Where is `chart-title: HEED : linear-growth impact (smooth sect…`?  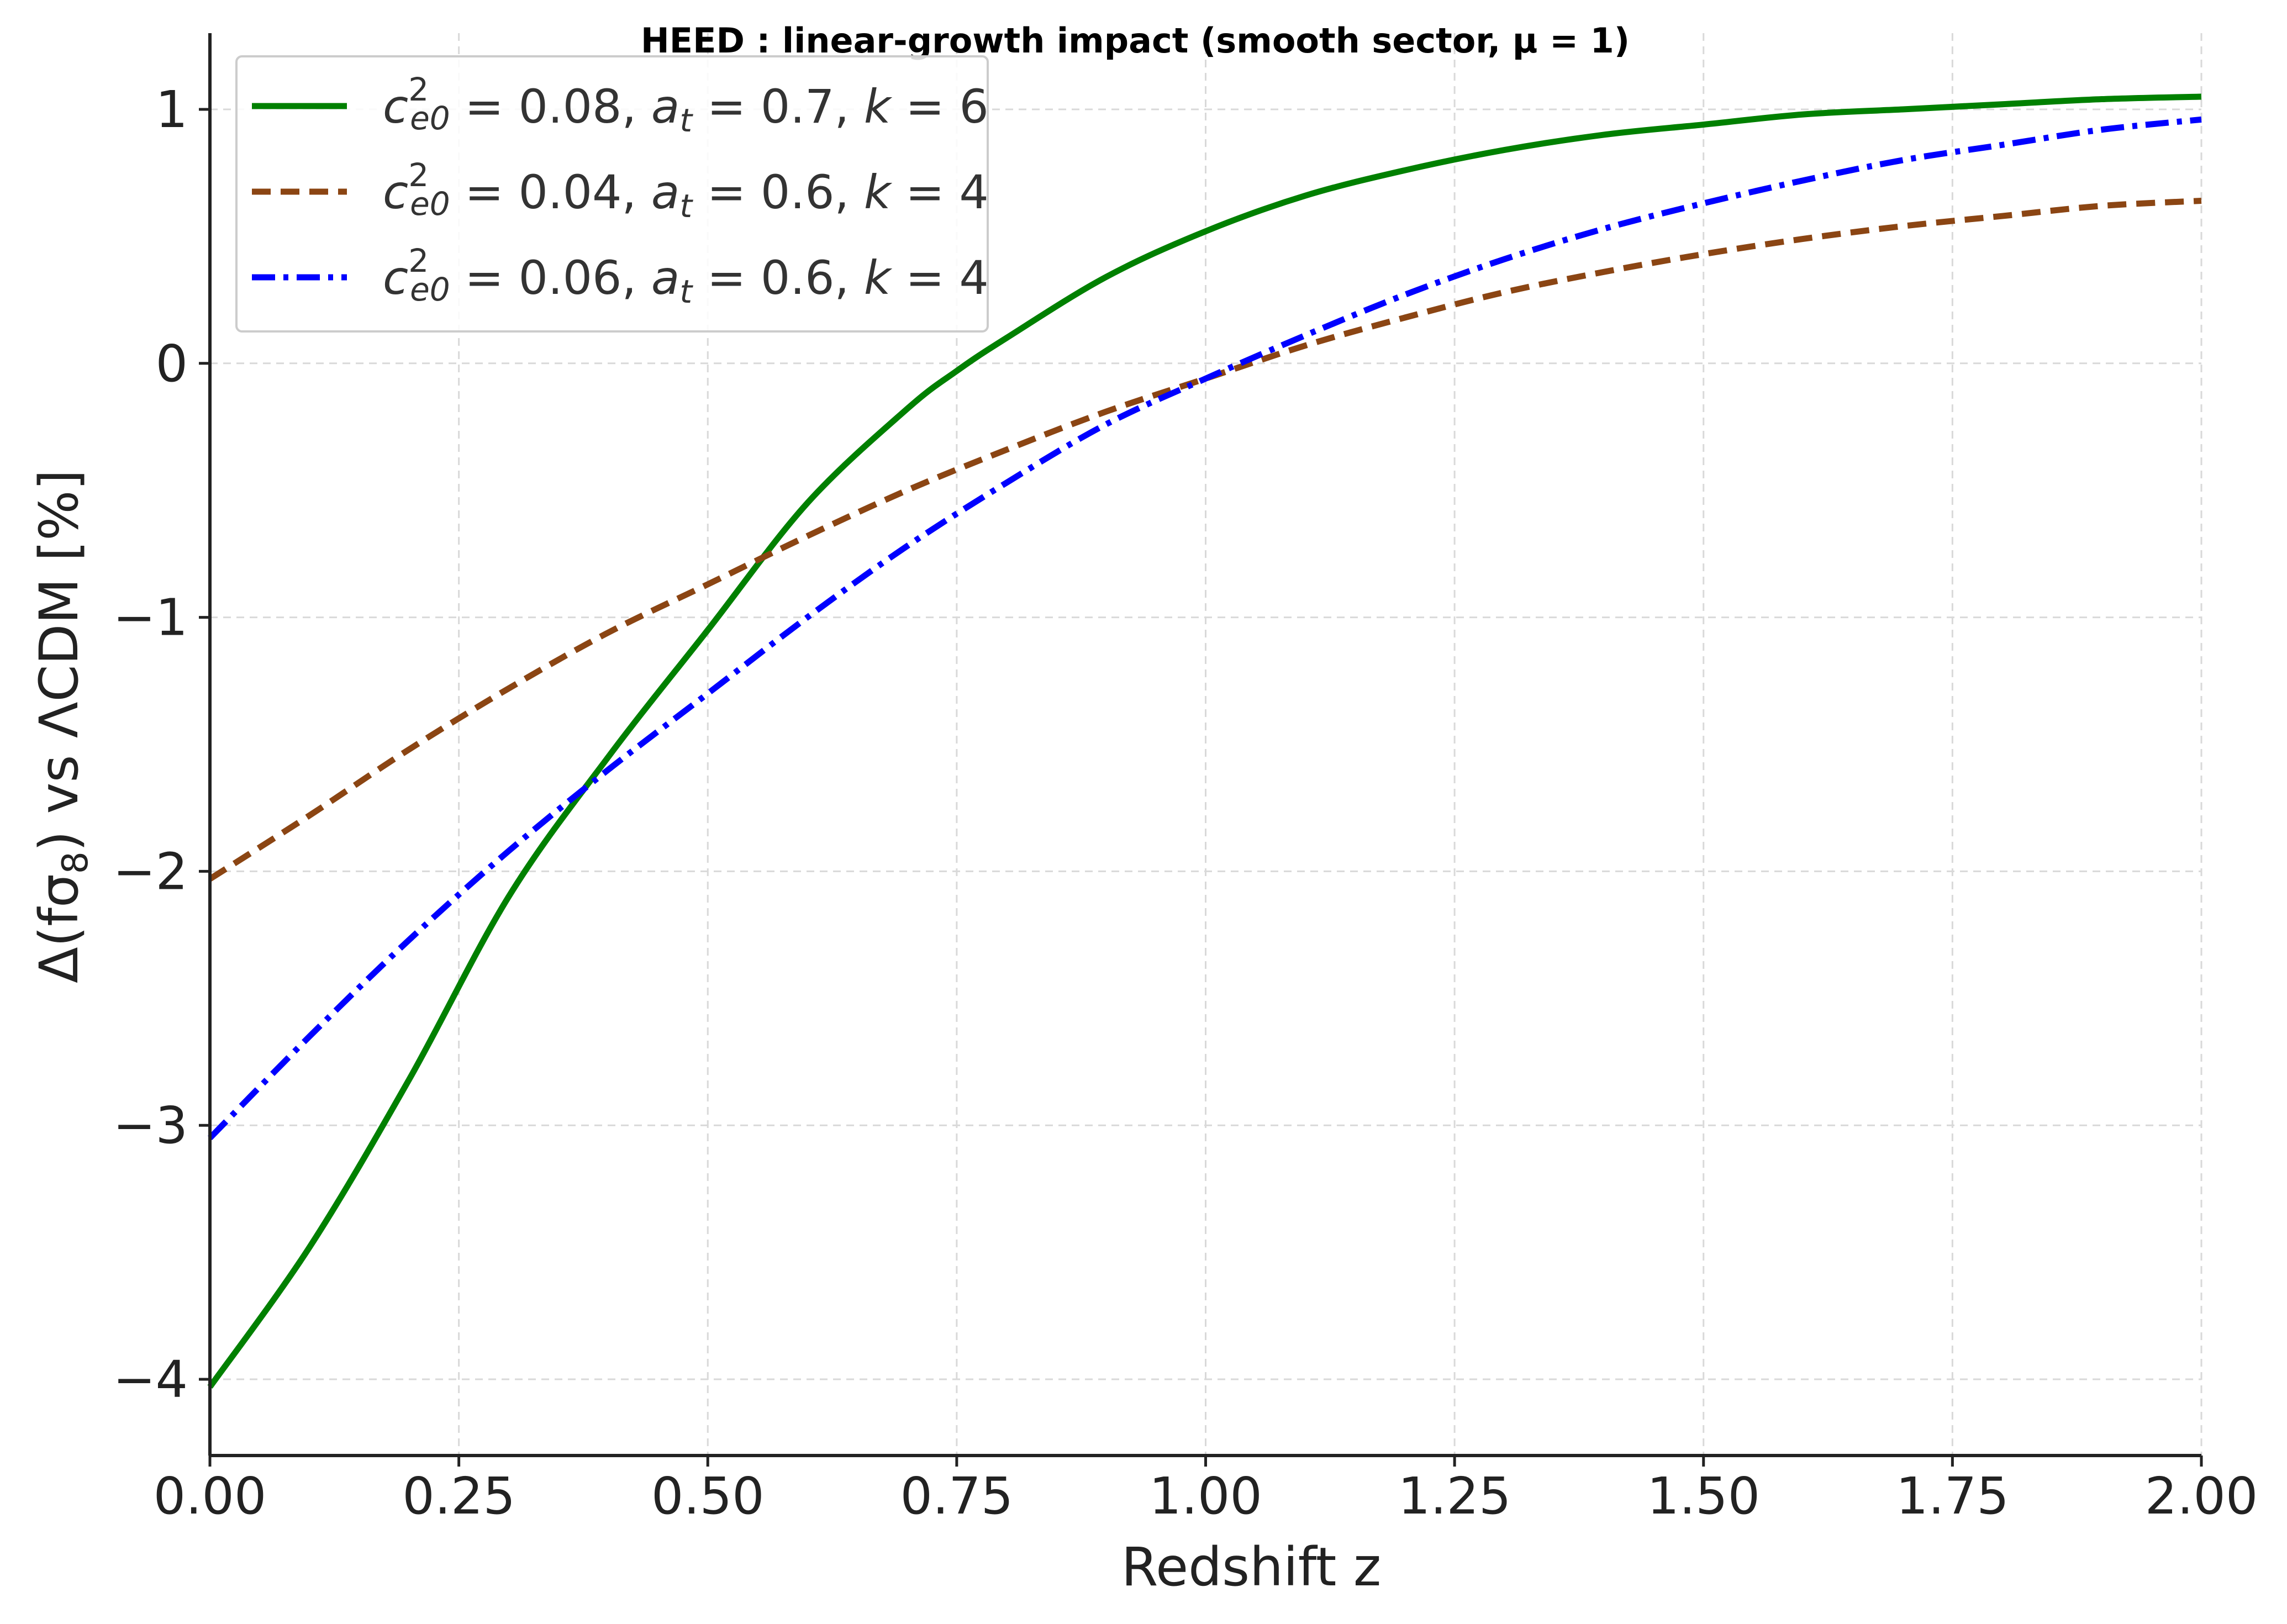 chart-title: HEED : linear-growth impact (smooth sect… is located at coordinates (1135, 40).